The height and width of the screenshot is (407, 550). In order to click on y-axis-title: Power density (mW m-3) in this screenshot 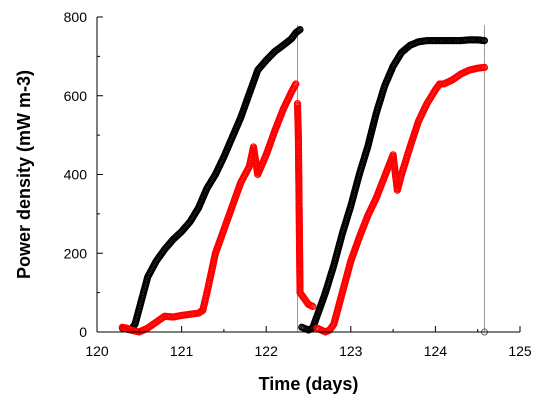, I will do `click(24, 174)`.